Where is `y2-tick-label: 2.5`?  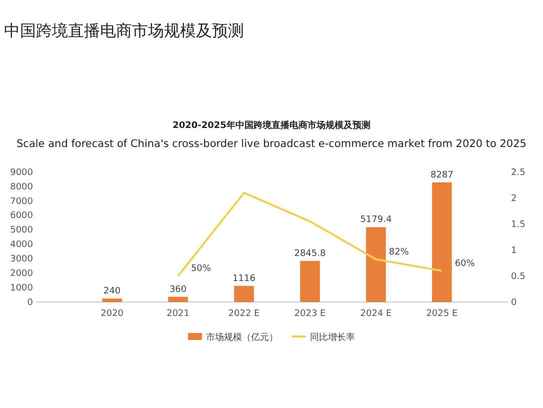
y2-tick-label: 2.5 is located at coordinates (518, 173).